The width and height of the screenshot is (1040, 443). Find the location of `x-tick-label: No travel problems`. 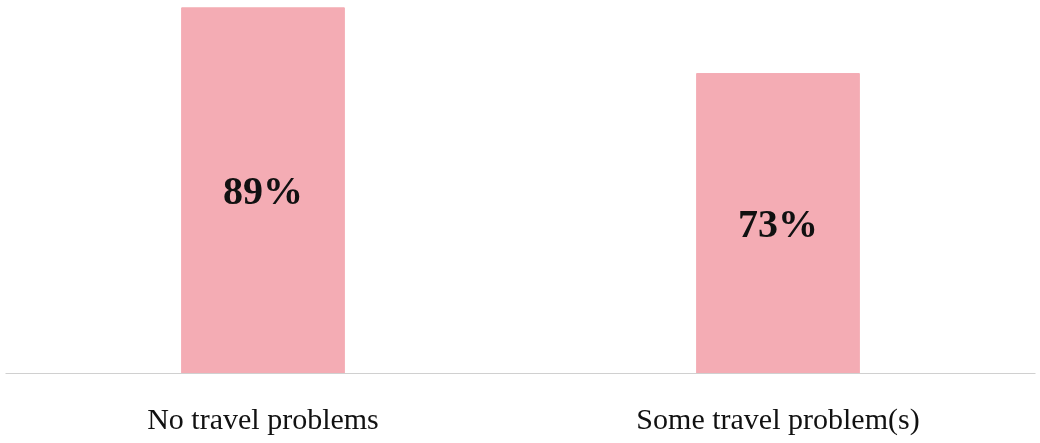

x-tick-label: No travel problems is located at coordinates (263, 418).